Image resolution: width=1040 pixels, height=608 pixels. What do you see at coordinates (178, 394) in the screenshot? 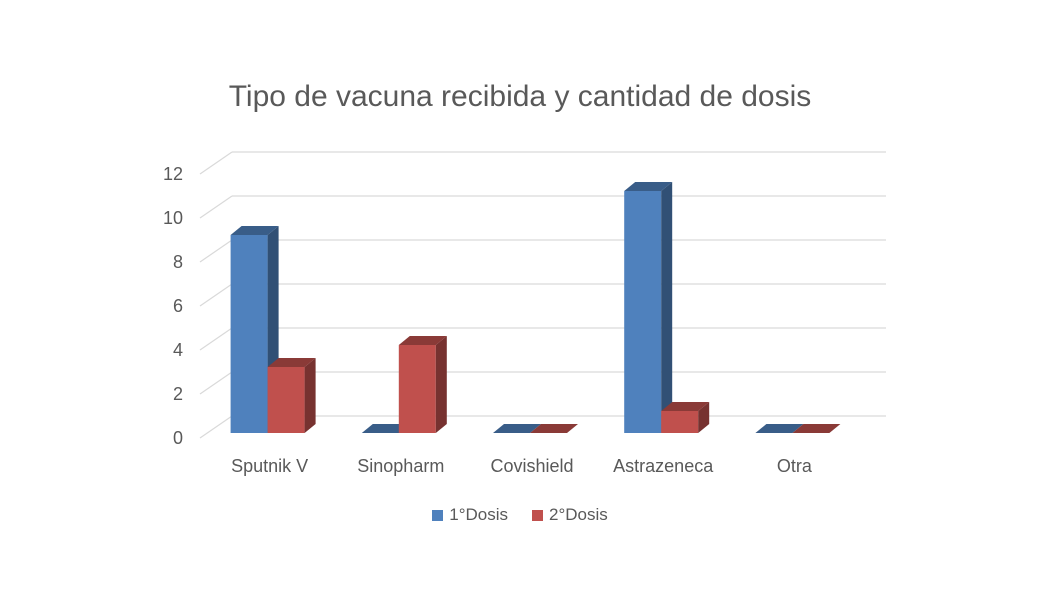
I see `y-tick-label: 2` at bounding box center [178, 394].